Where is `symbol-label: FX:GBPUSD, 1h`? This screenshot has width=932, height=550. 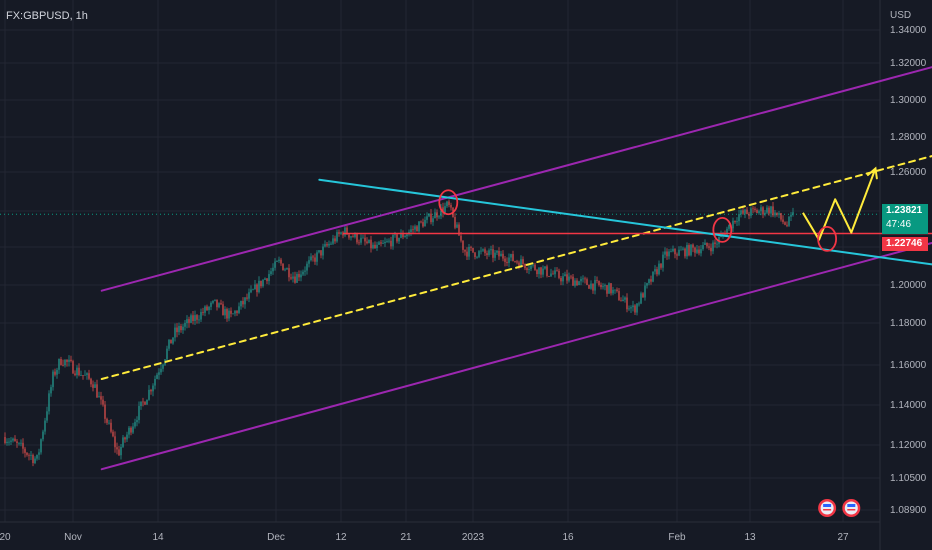 symbol-label: FX:GBPUSD, 1h is located at coordinates (47, 16).